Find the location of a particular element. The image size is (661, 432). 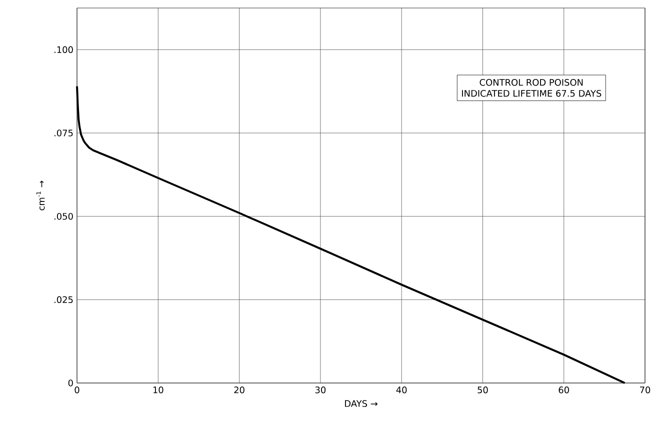

annotation: CONTROL ROD POISON is located at coordinates (531, 82).